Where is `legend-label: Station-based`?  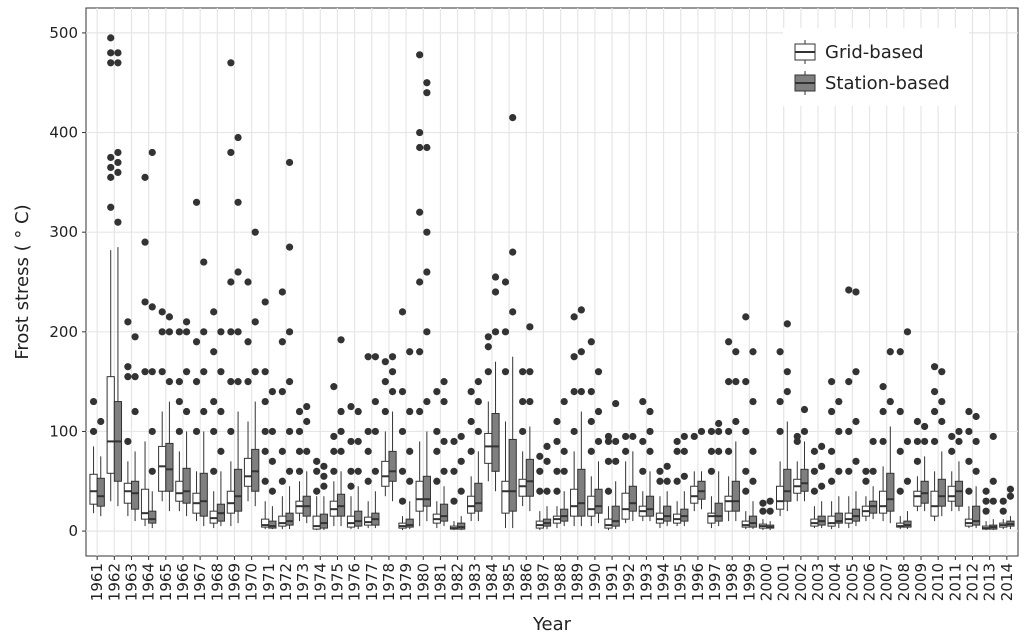 legend-label: Station-based is located at coordinates (887, 83).